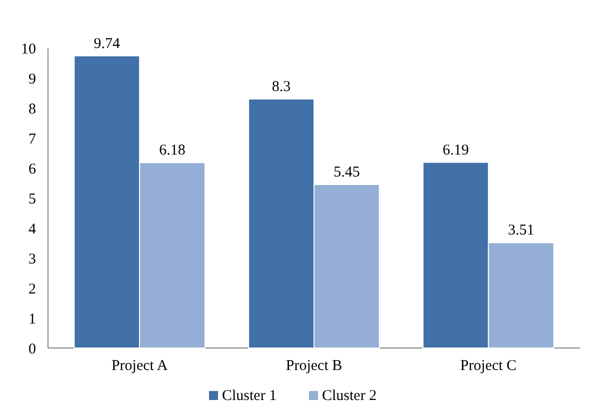 This screenshot has width=592, height=410. I want to click on y-tick-label: 10, so click(28, 49).